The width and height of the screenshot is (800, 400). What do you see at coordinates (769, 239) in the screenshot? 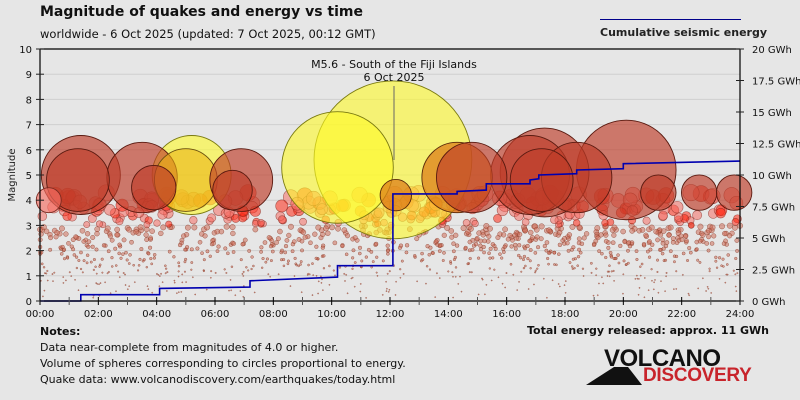
I see `y2-tick-label: 5 GWh` at bounding box center [769, 239].